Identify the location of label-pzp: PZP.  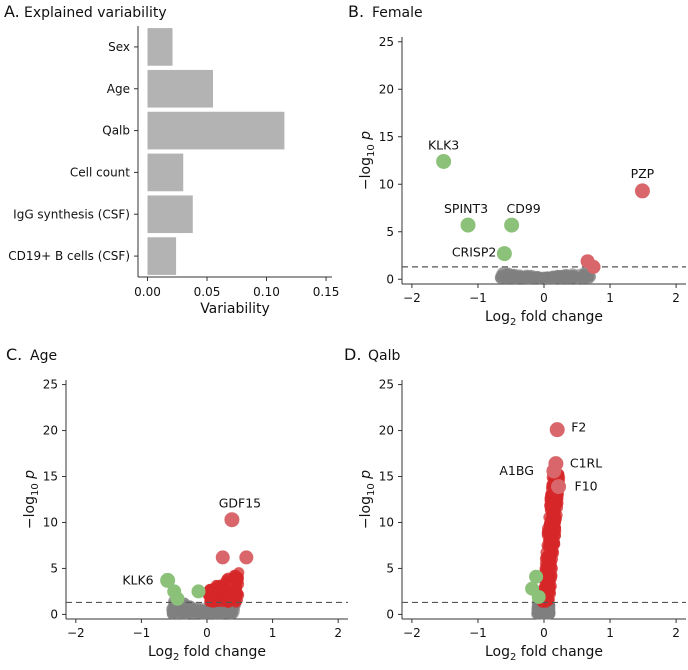
(643, 173).